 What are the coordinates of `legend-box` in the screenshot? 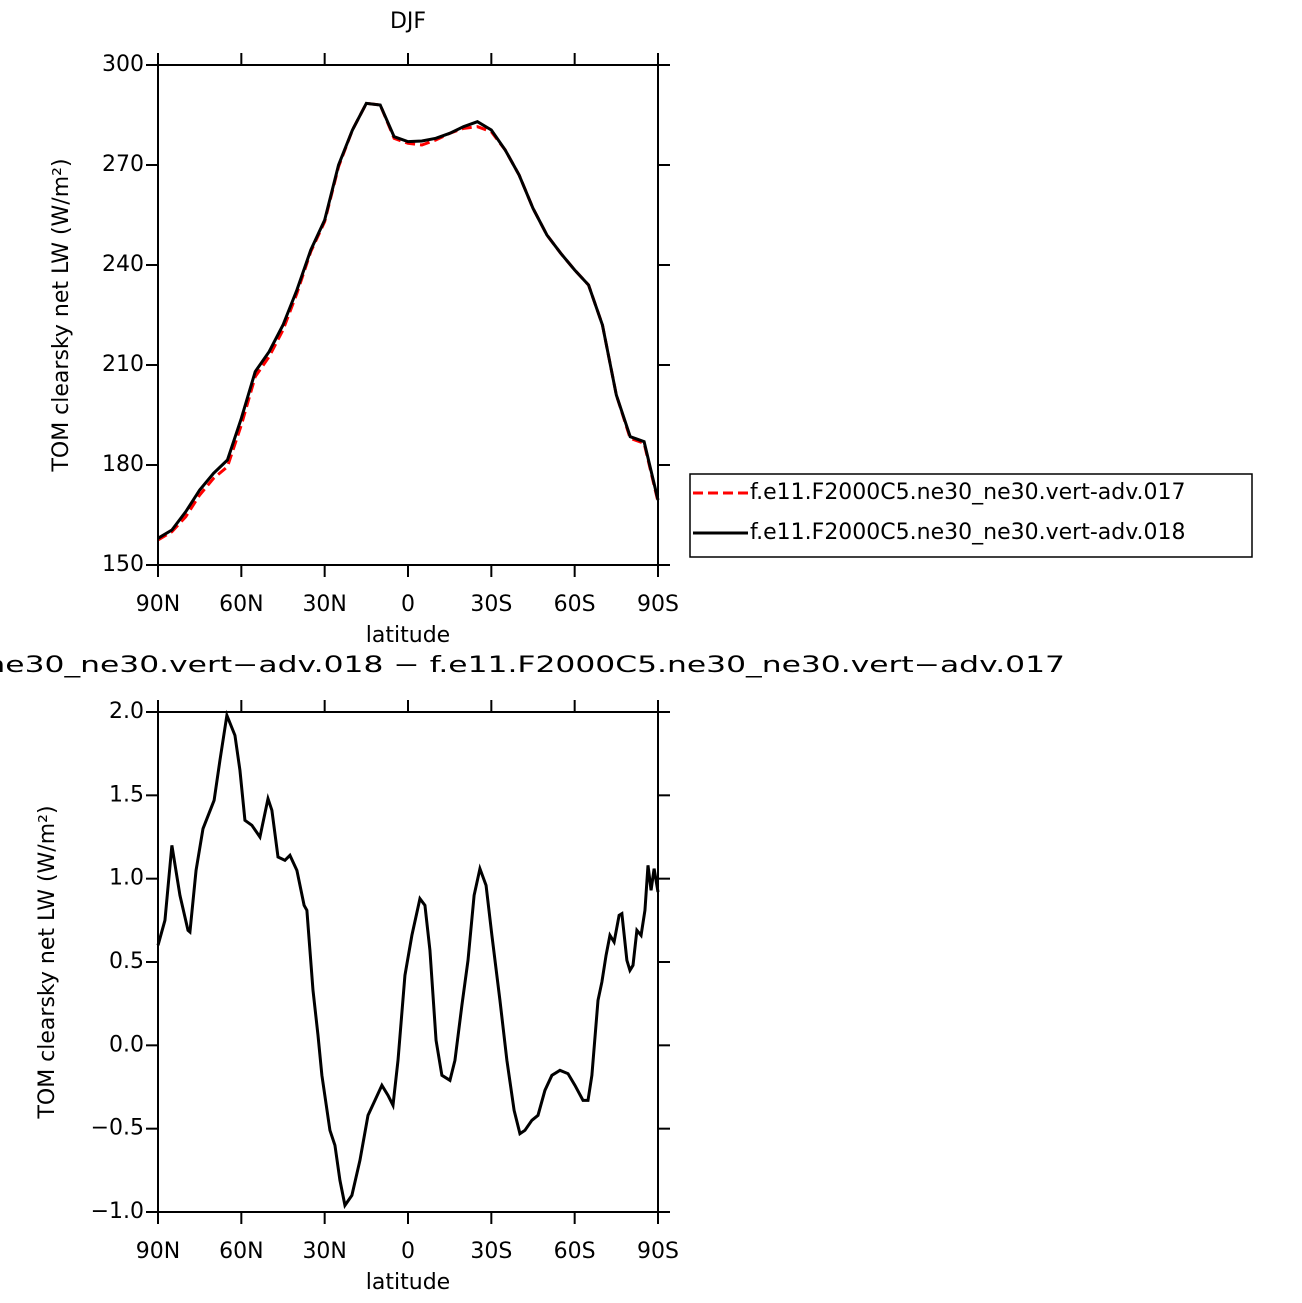 It's located at (971, 515).